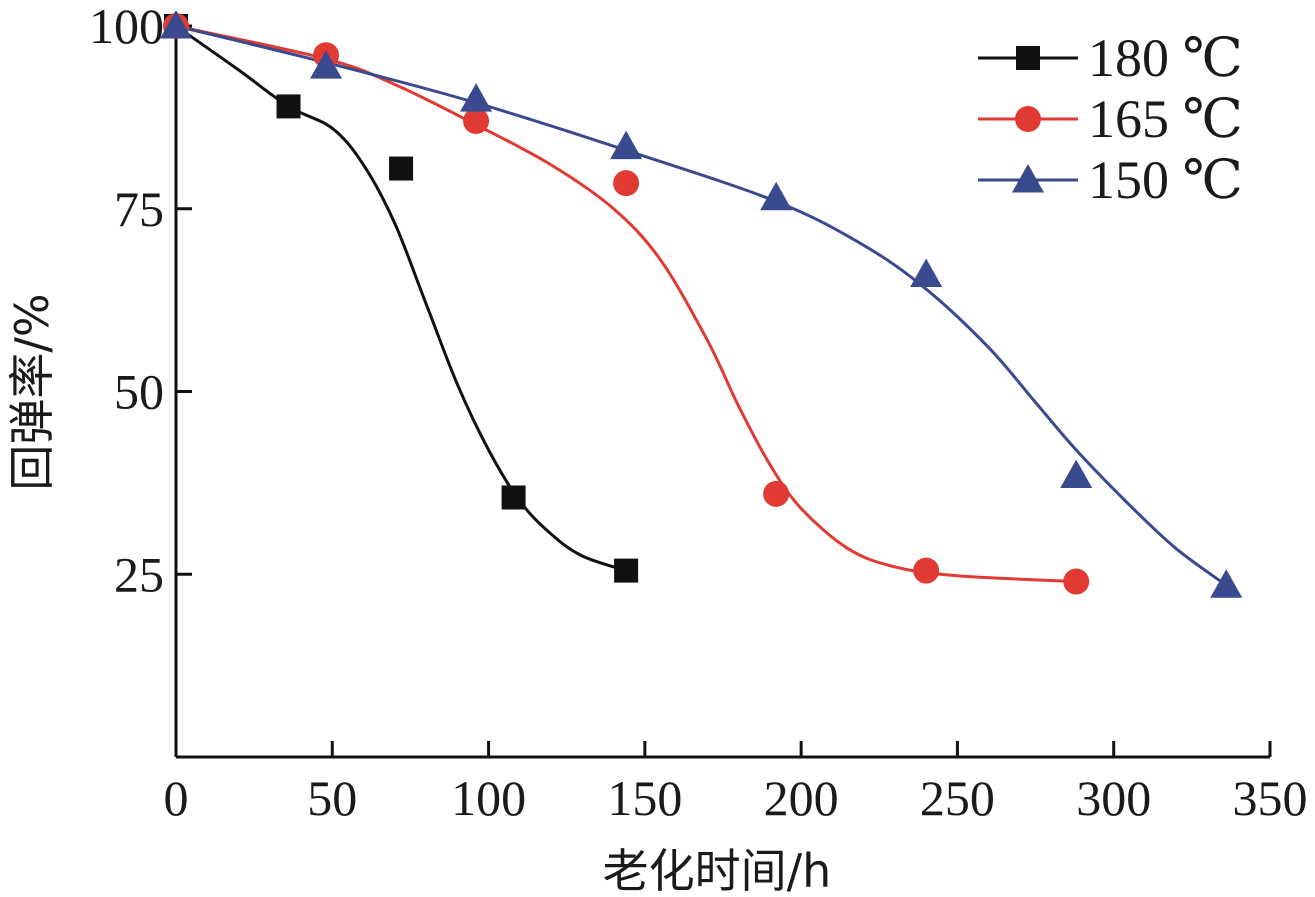 This screenshot has height=897, width=1315. What do you see at coordinates (957, 798) in the screenshot?
I see `x-tick-label: 250` at bounding box center [957, 798].